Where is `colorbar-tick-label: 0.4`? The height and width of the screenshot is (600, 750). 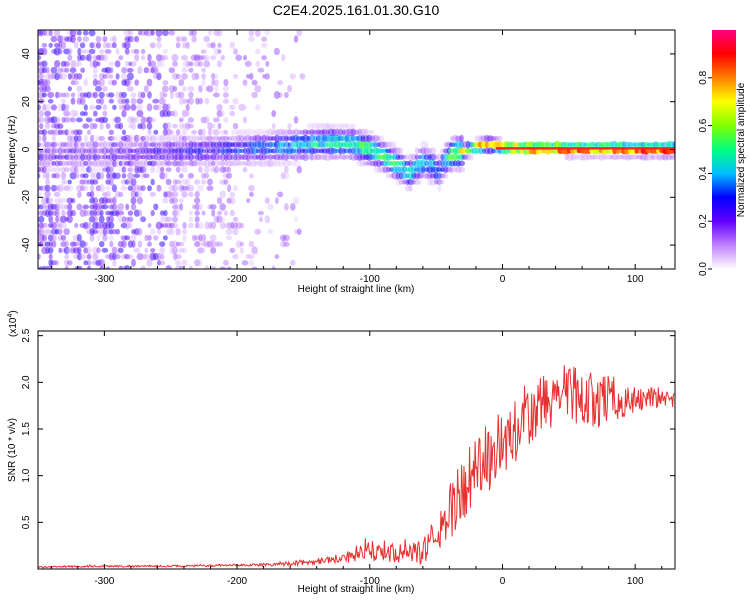 colorbar-tick-label: 0.4 is located at coordinates (703, 173).